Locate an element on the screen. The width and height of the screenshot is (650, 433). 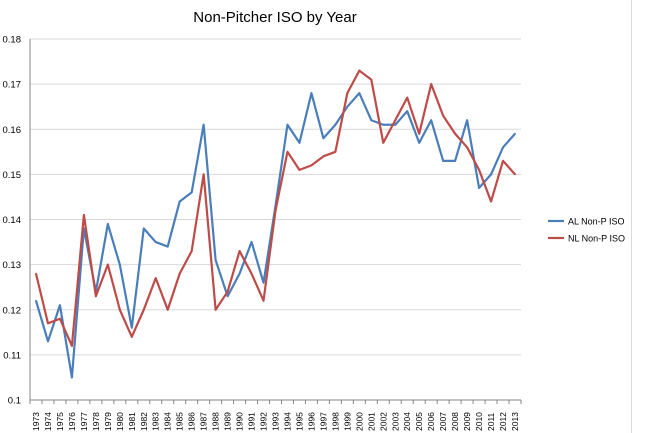
x-tick-label: 1987 is located at coordinates (204, 421).